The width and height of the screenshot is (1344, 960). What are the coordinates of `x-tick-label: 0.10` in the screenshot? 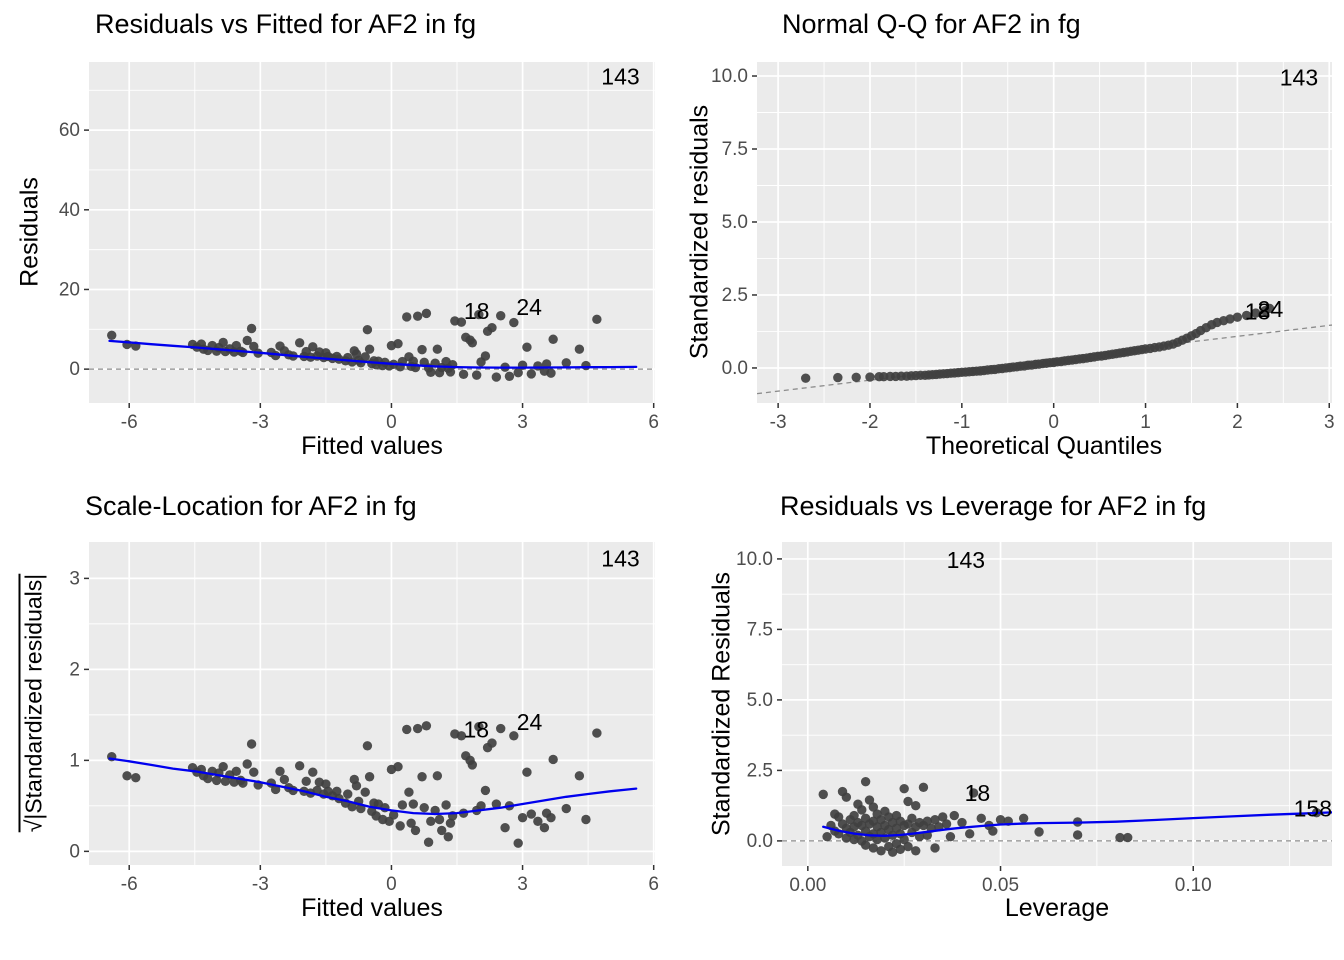 It's located at (1193, 885).